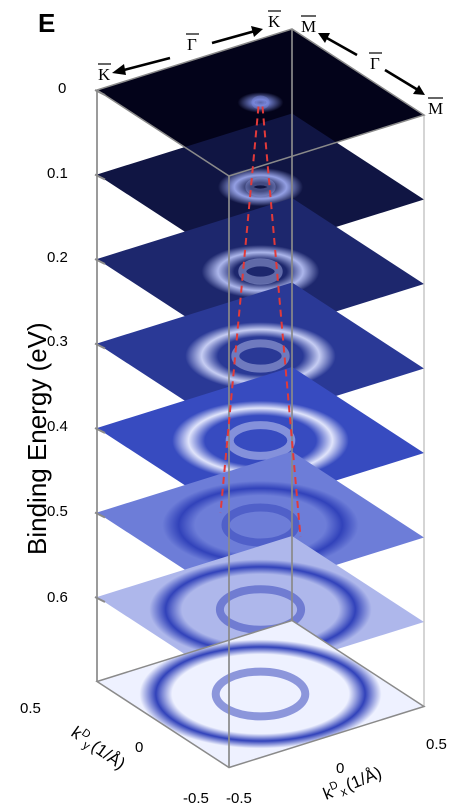  Describe the element at coordinates (239, 798) in the screenshot. I see `kx-tick-label: -0.5` at that location.